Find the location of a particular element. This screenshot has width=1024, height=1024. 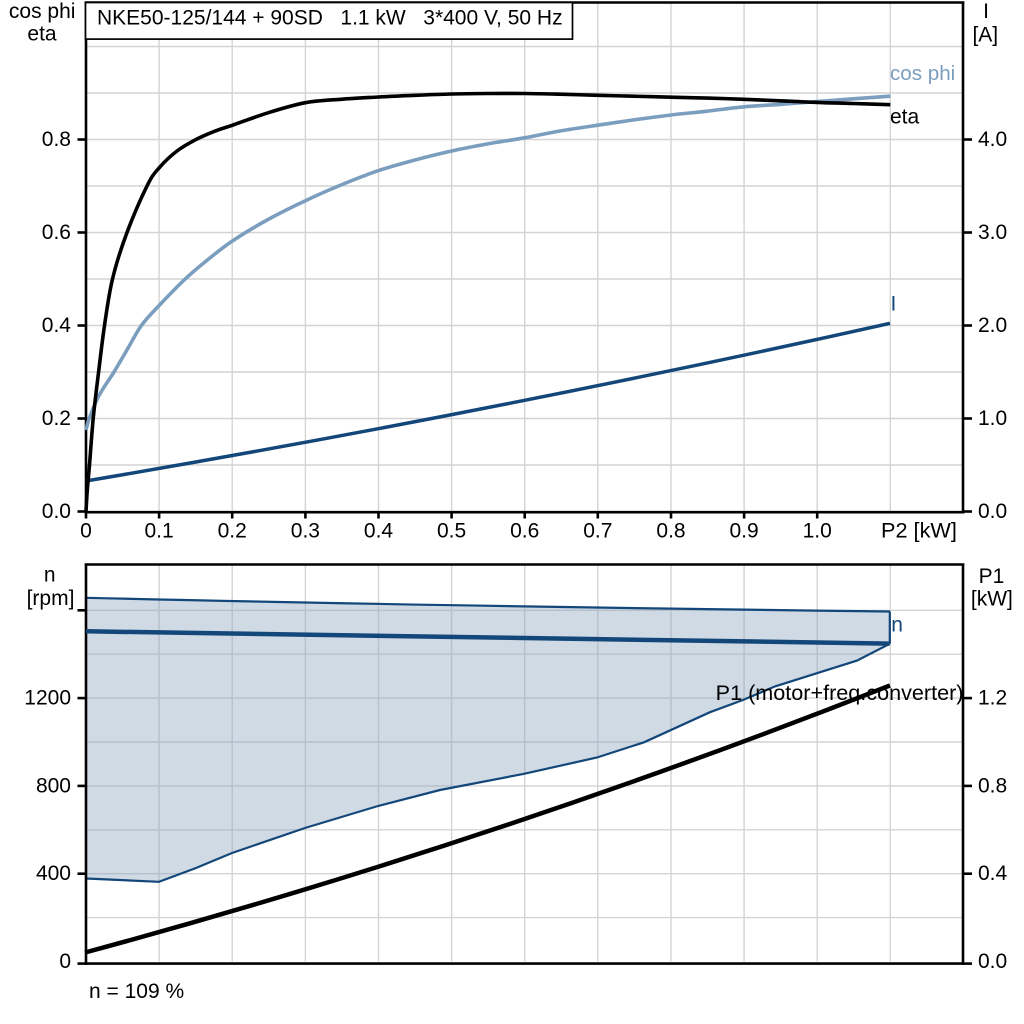

svg-text: P2 [kW] is located at coordinates (919, 530).